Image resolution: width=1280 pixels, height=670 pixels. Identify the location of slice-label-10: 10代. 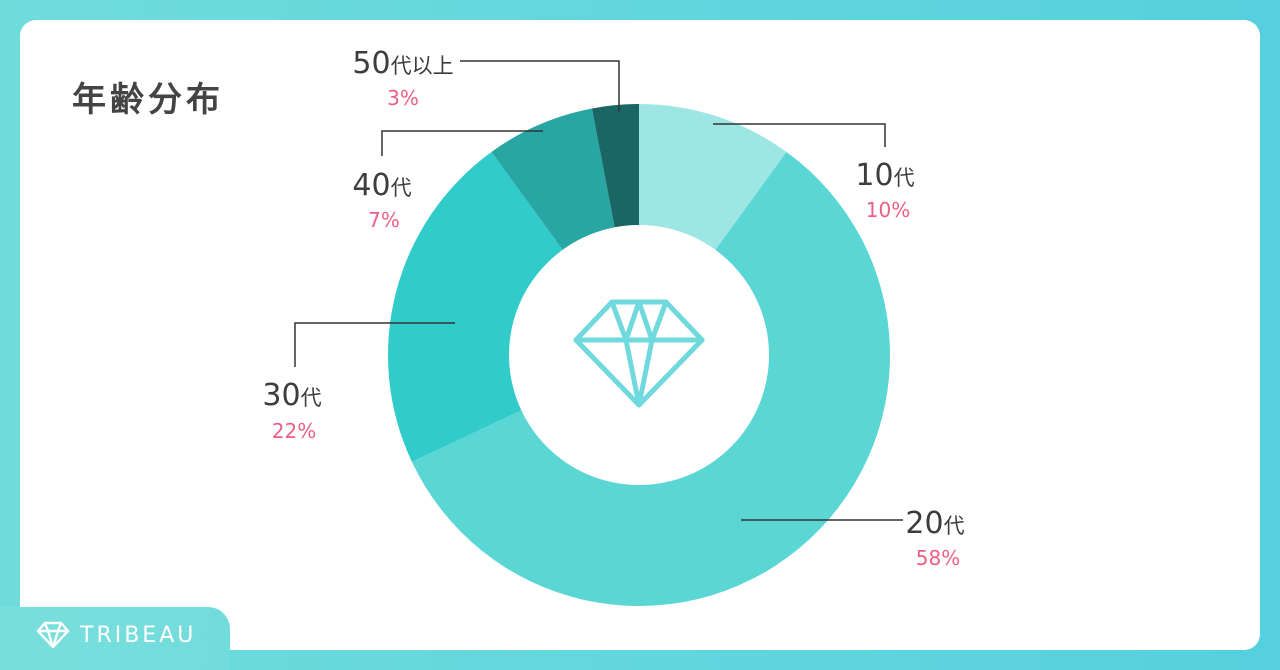
(884, 175).